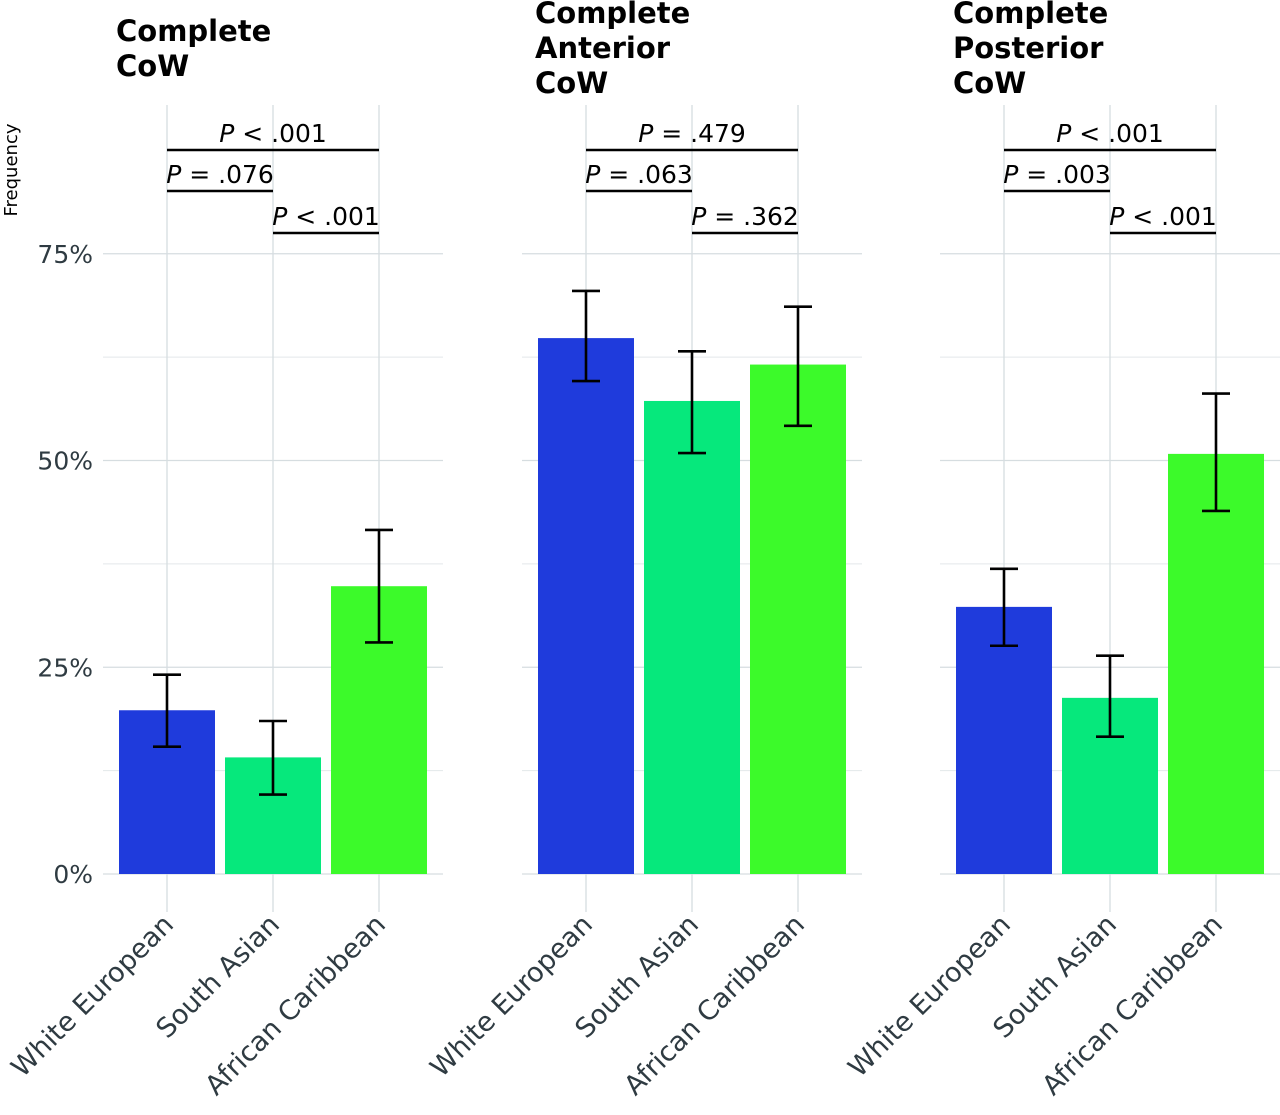 The image size is (1280, 1115). I want to click on p-value: = .076, so click(227, 174).